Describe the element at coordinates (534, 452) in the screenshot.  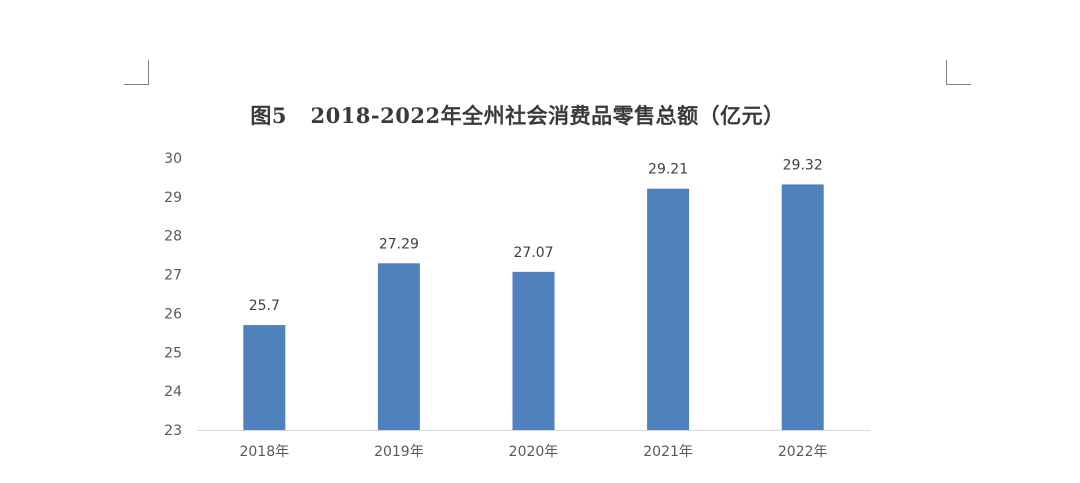
I see `x-tick-label: 2020年` at that location.